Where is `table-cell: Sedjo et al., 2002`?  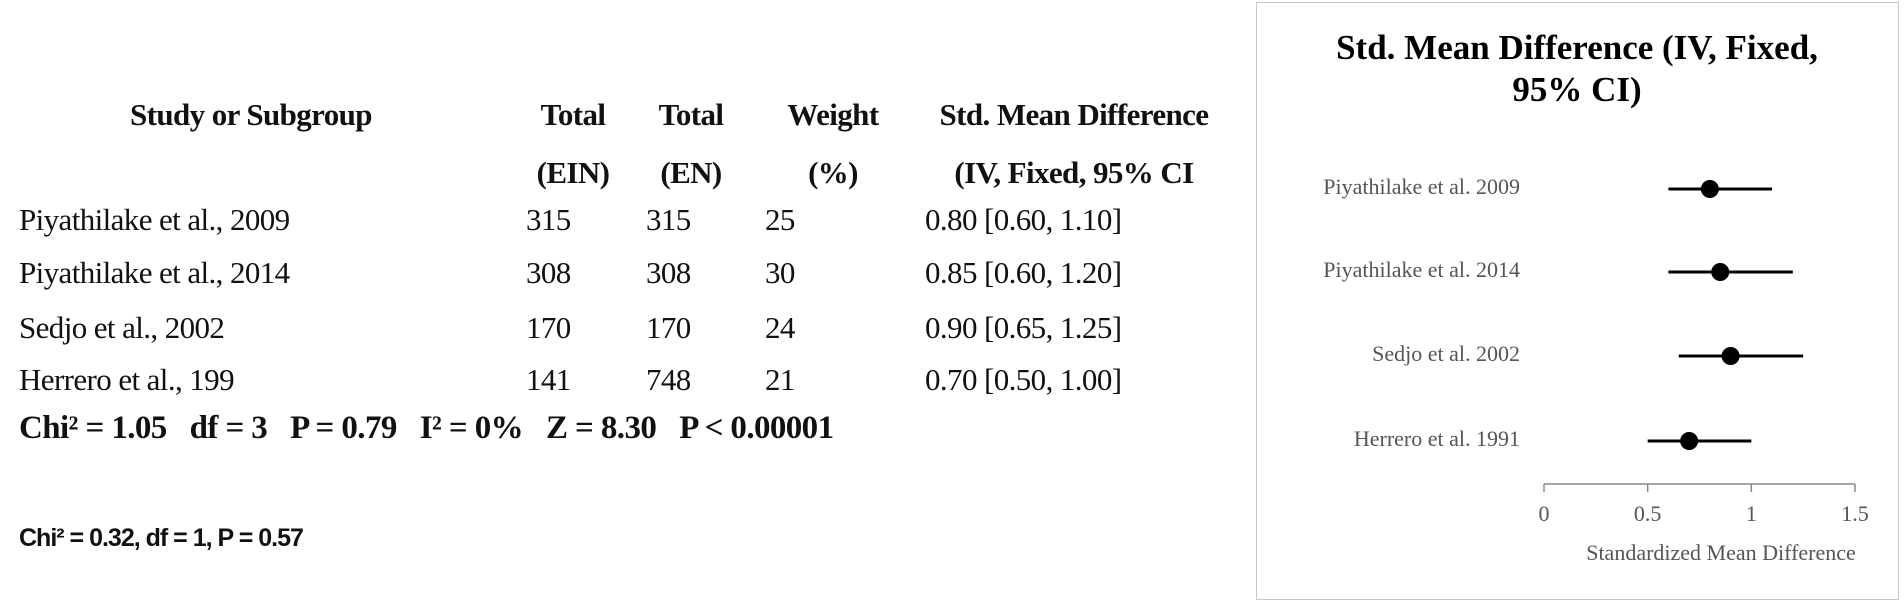
table-cell: Sedjo et al., 2002 is located at coordinates (122, 327).